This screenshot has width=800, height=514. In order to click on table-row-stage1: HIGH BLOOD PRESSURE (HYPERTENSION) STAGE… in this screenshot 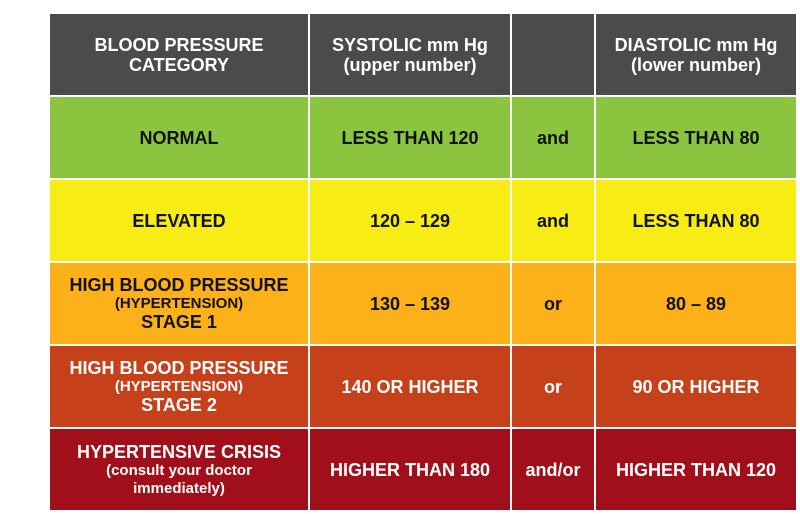, I will do `click(423, 303)`.